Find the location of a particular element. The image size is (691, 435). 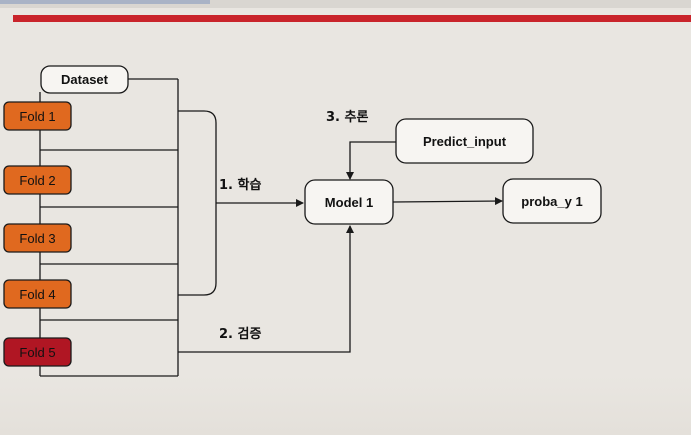

slide-bottom-shade is located at coordinates (345, 405).